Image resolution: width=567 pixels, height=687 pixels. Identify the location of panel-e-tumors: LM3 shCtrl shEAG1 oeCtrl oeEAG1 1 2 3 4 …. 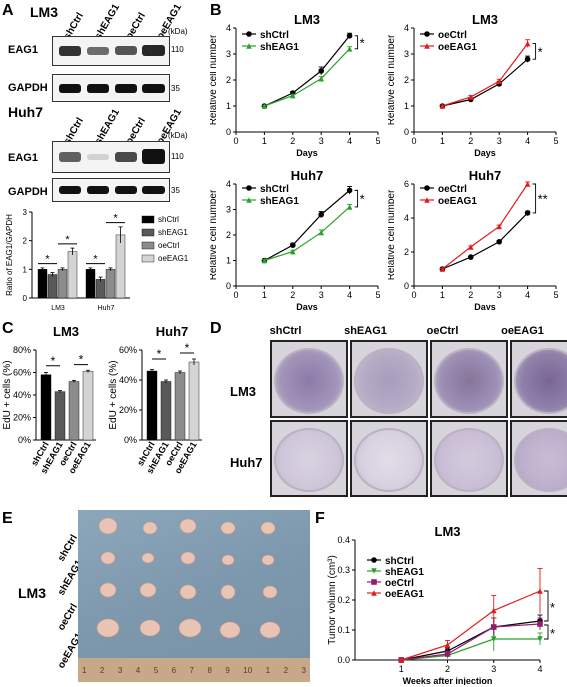
(156, 597).